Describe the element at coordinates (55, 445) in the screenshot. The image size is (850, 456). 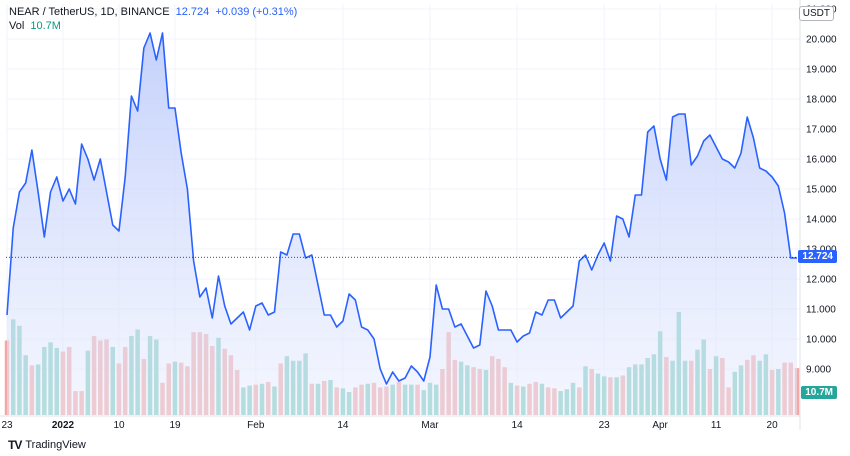
I see `brand-name: TradingView` at that location.